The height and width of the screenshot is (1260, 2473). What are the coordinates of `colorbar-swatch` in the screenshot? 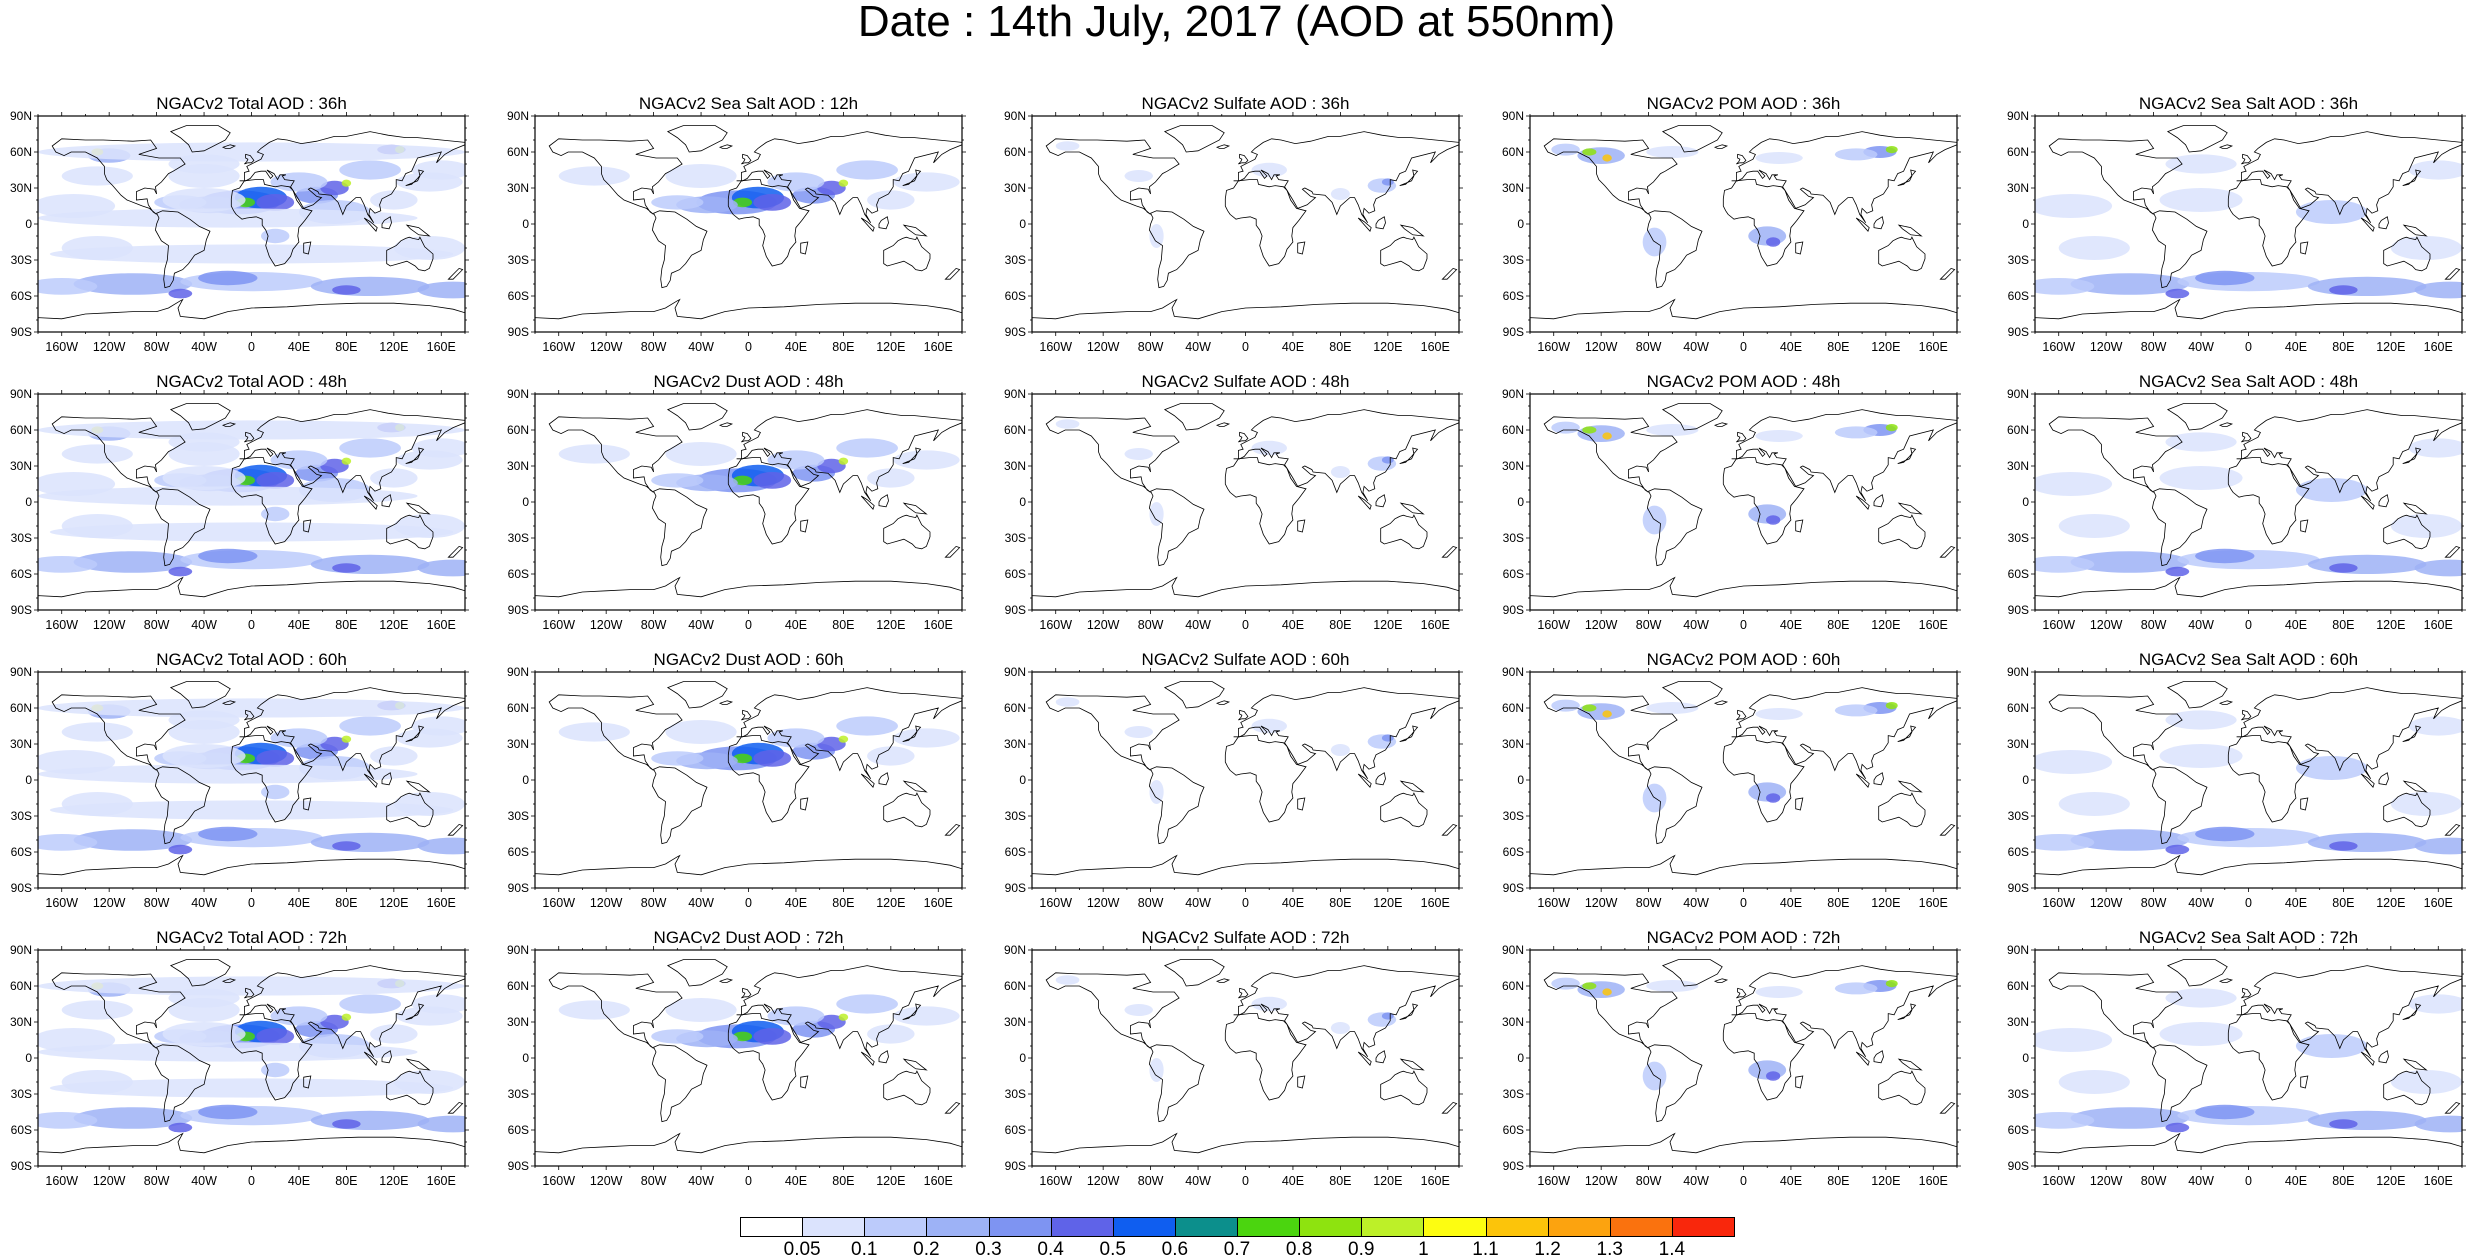 It's located at (1331, 1227).